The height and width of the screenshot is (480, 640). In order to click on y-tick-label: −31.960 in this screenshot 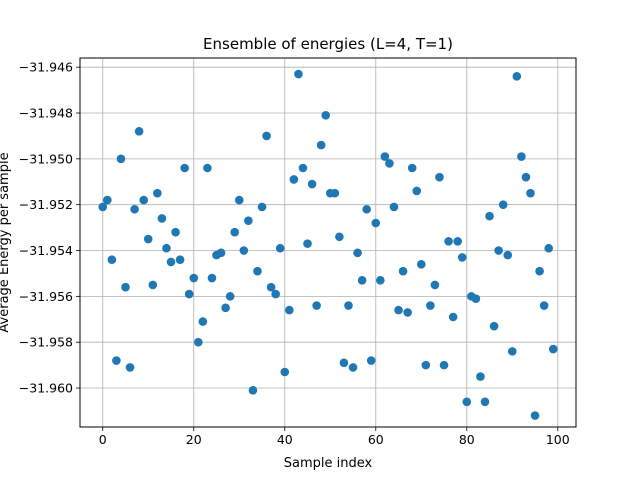, I will do `click(46, 388)`.